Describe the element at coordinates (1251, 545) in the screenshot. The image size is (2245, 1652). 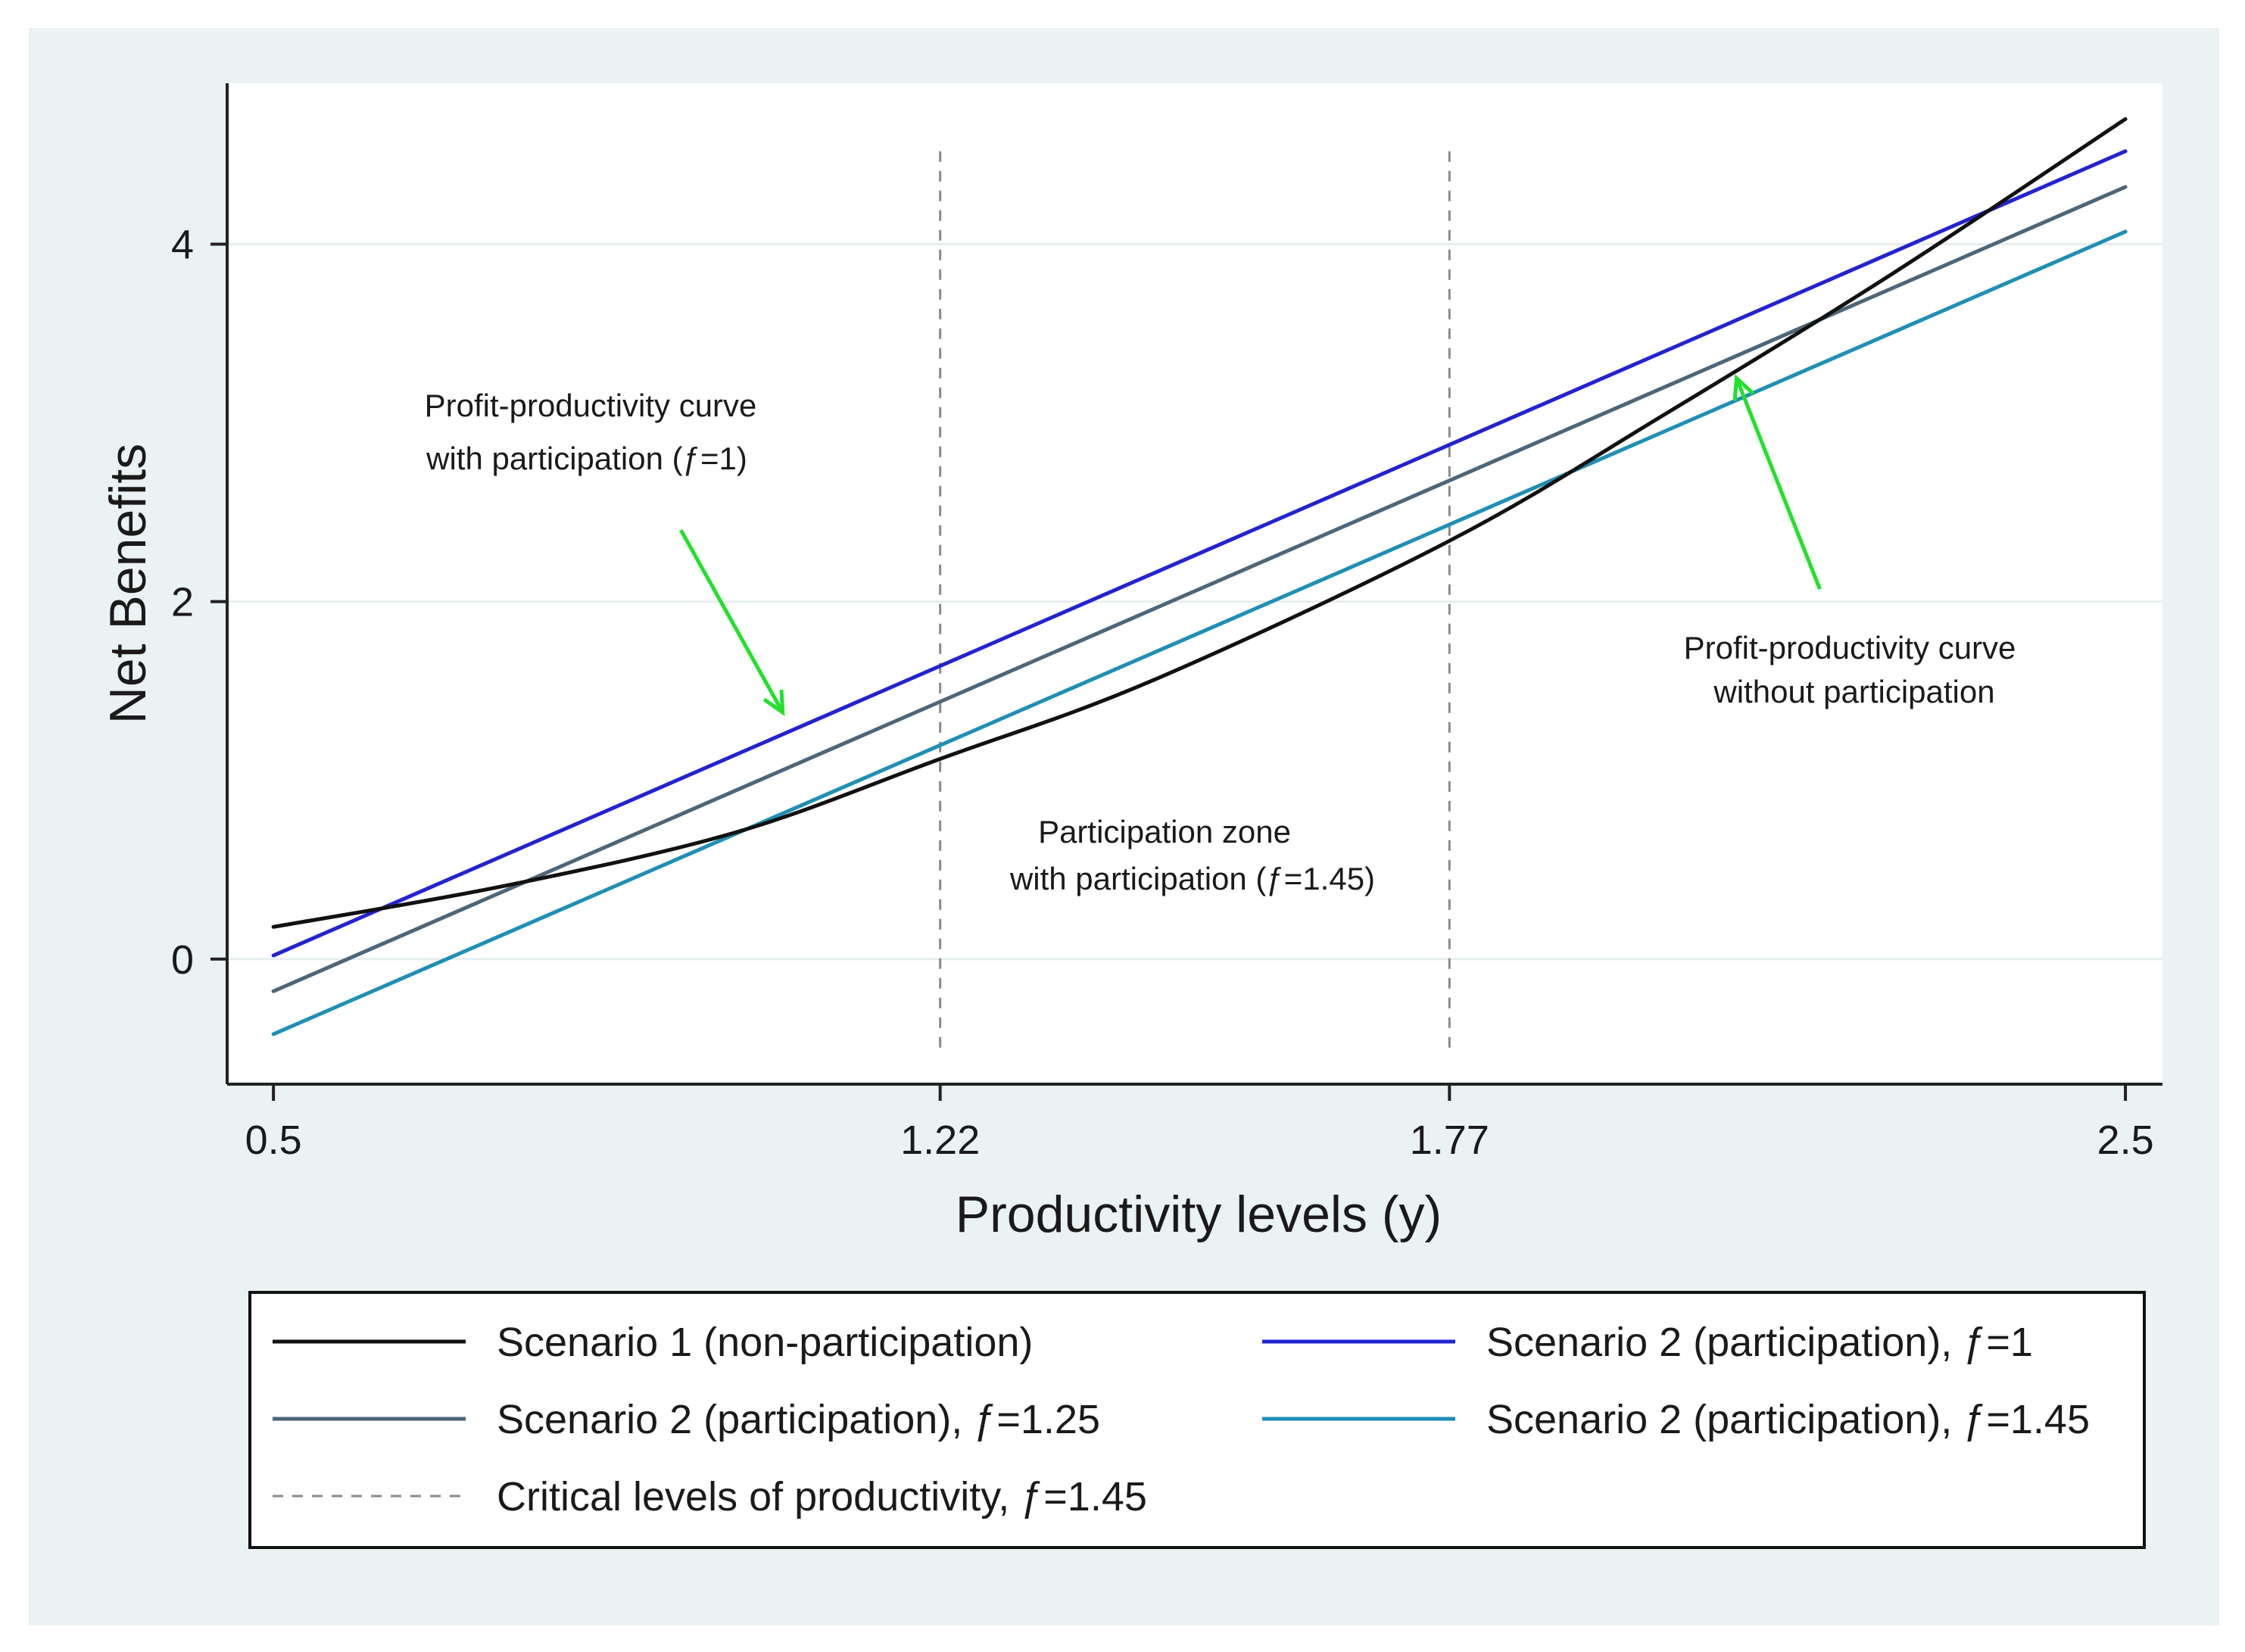
I see `annotation-arrows` at that location.